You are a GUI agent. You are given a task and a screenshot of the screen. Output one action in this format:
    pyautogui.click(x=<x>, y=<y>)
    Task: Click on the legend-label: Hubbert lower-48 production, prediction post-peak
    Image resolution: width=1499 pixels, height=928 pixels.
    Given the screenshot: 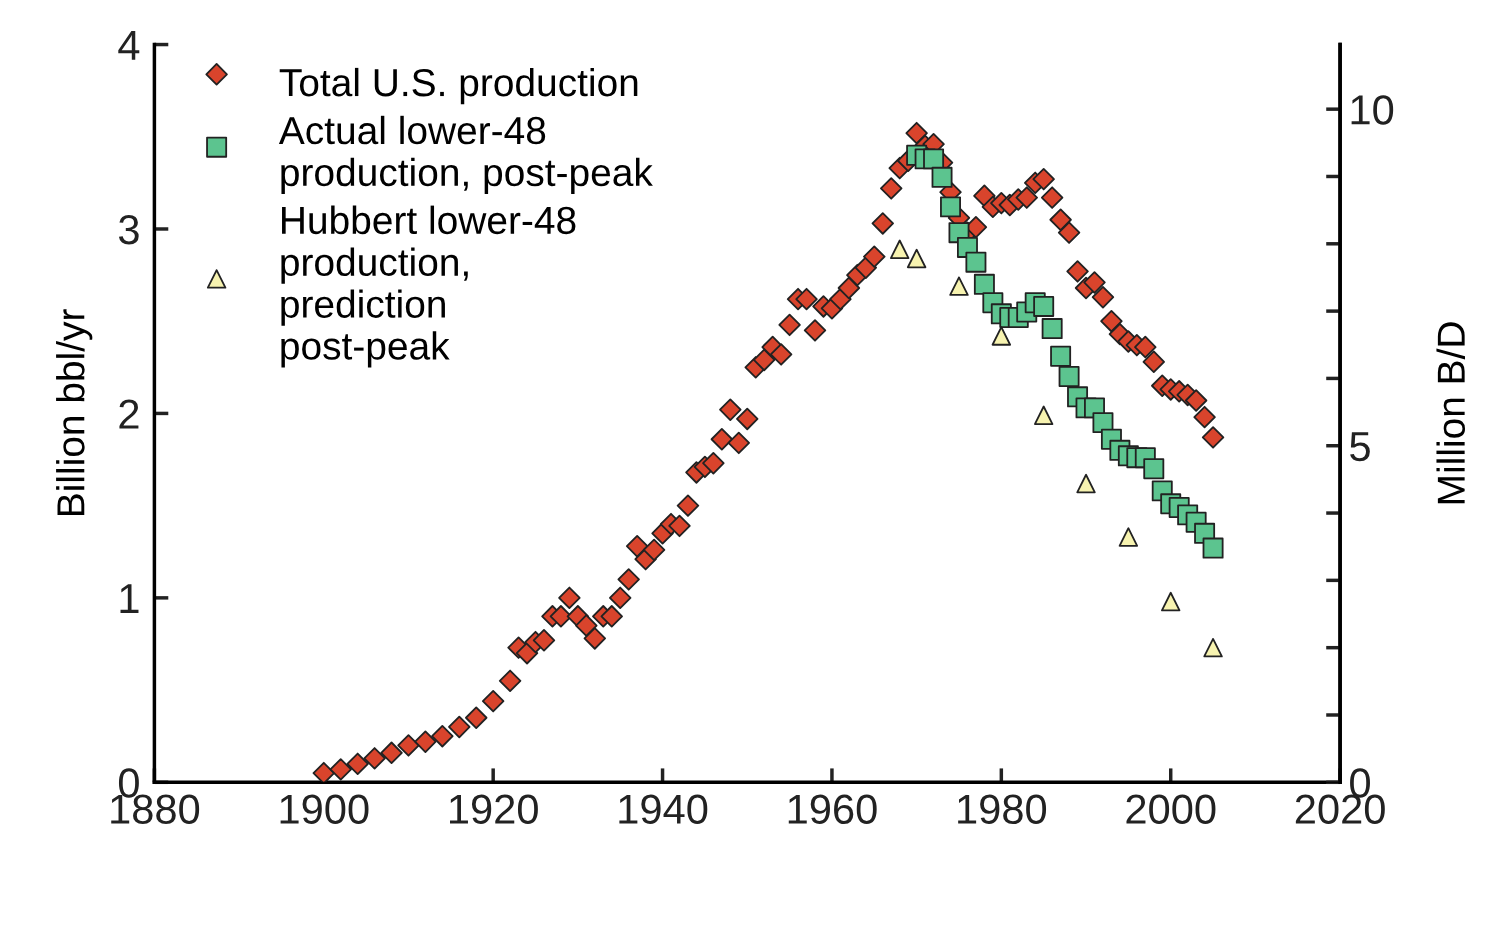 What is the action you would take?
    pyautogui.click(x=428, y=286)
    